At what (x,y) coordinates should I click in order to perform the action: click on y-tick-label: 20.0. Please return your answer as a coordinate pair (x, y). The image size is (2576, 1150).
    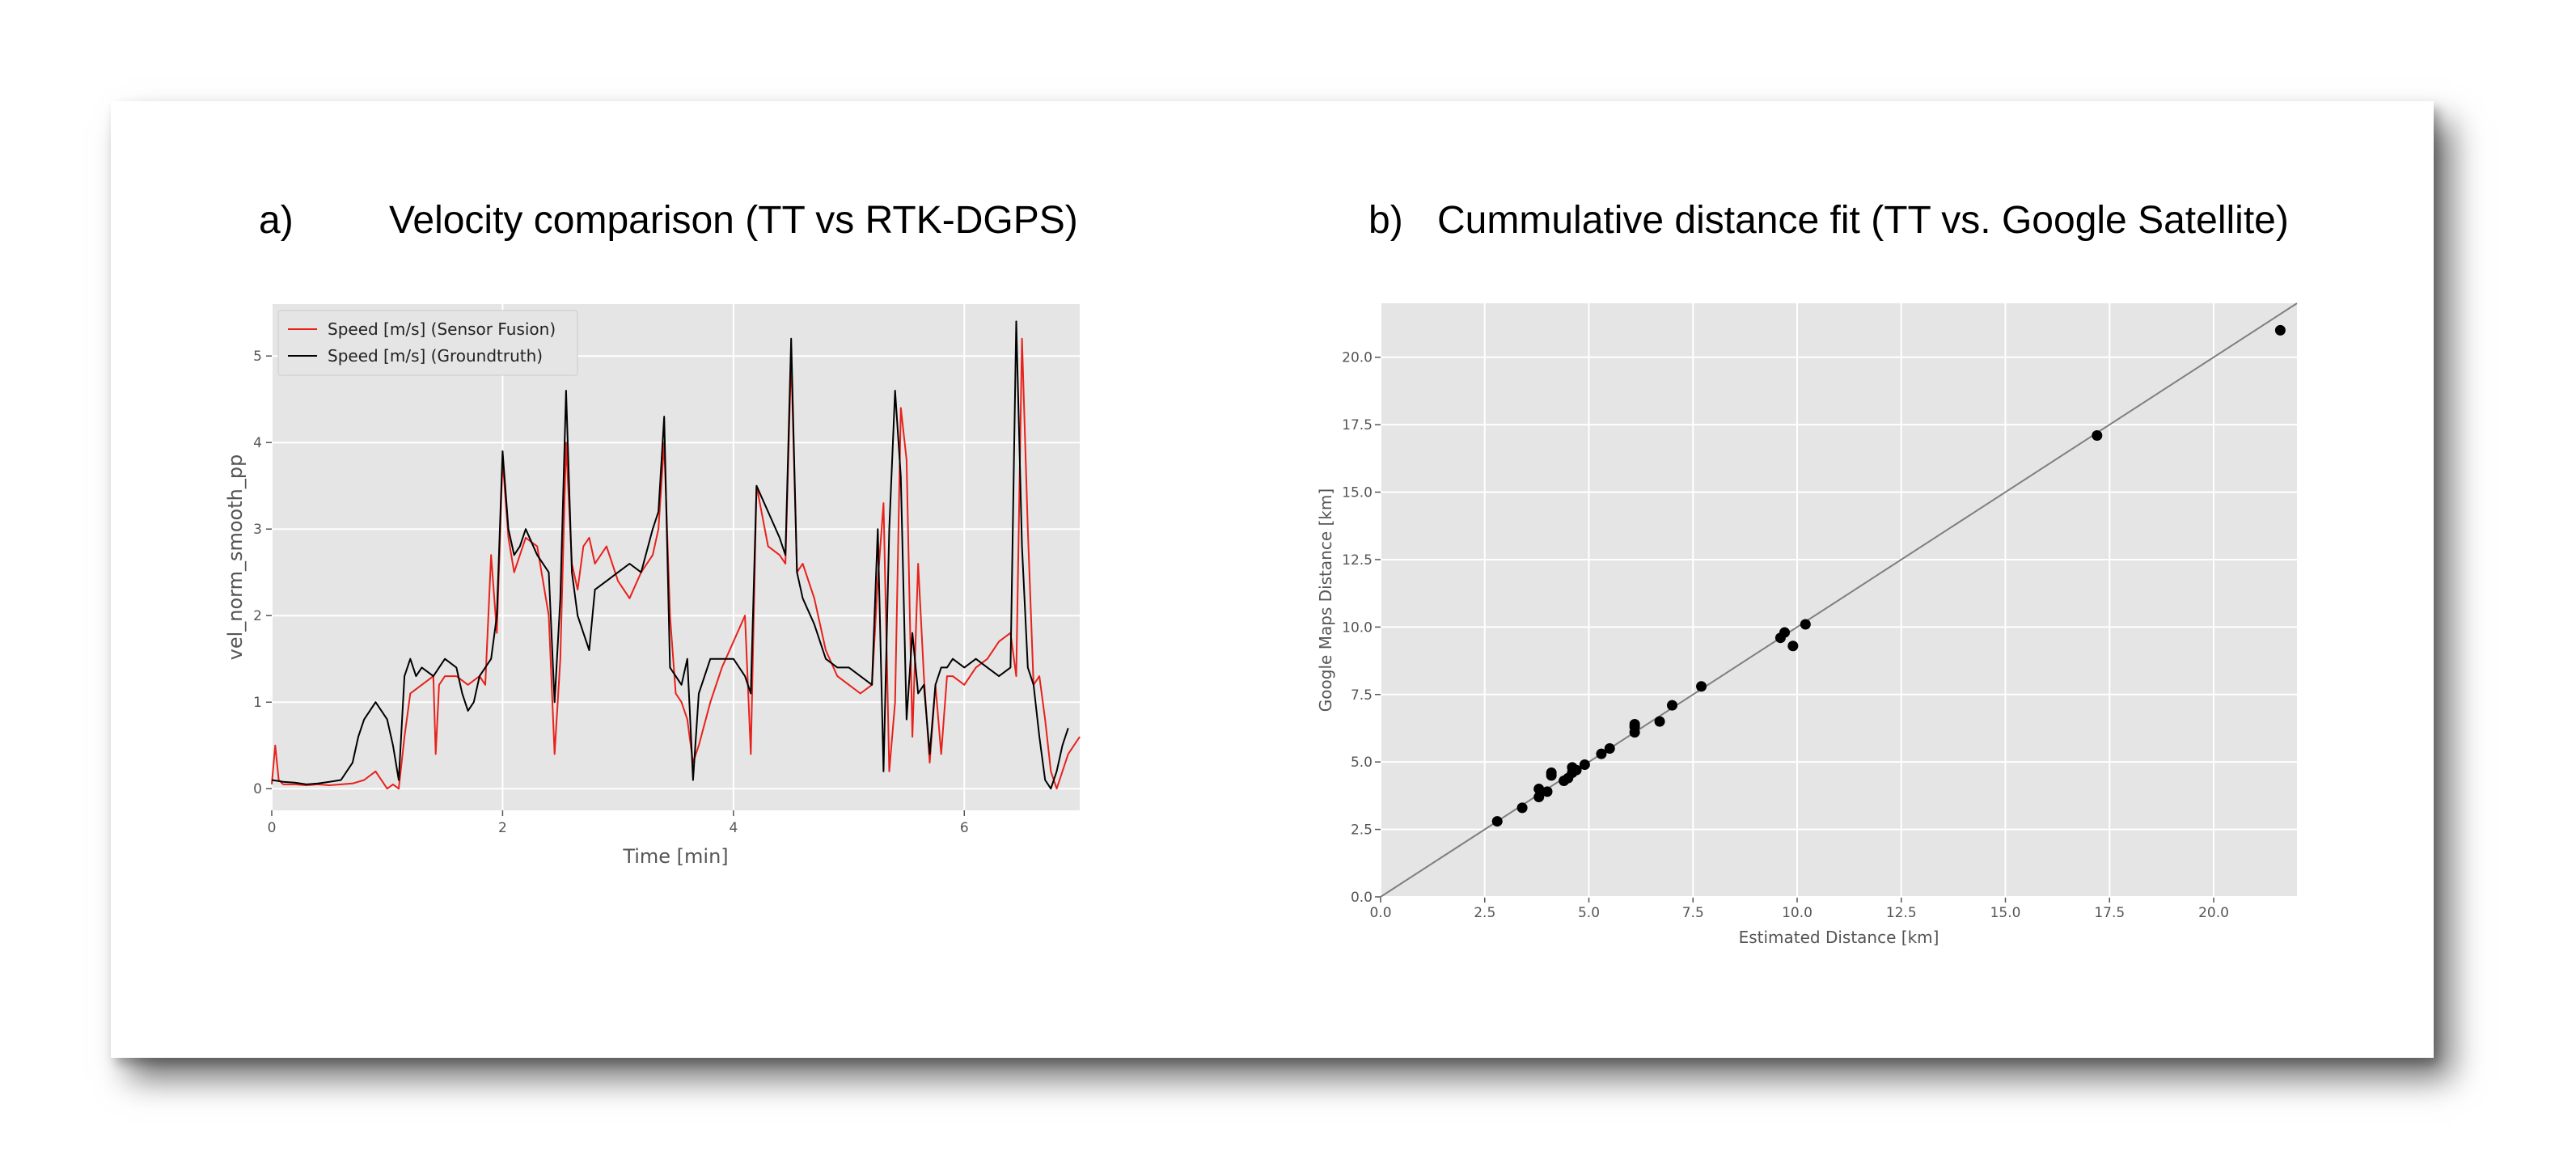
    Looking at the image, I should click on (1357, 358).